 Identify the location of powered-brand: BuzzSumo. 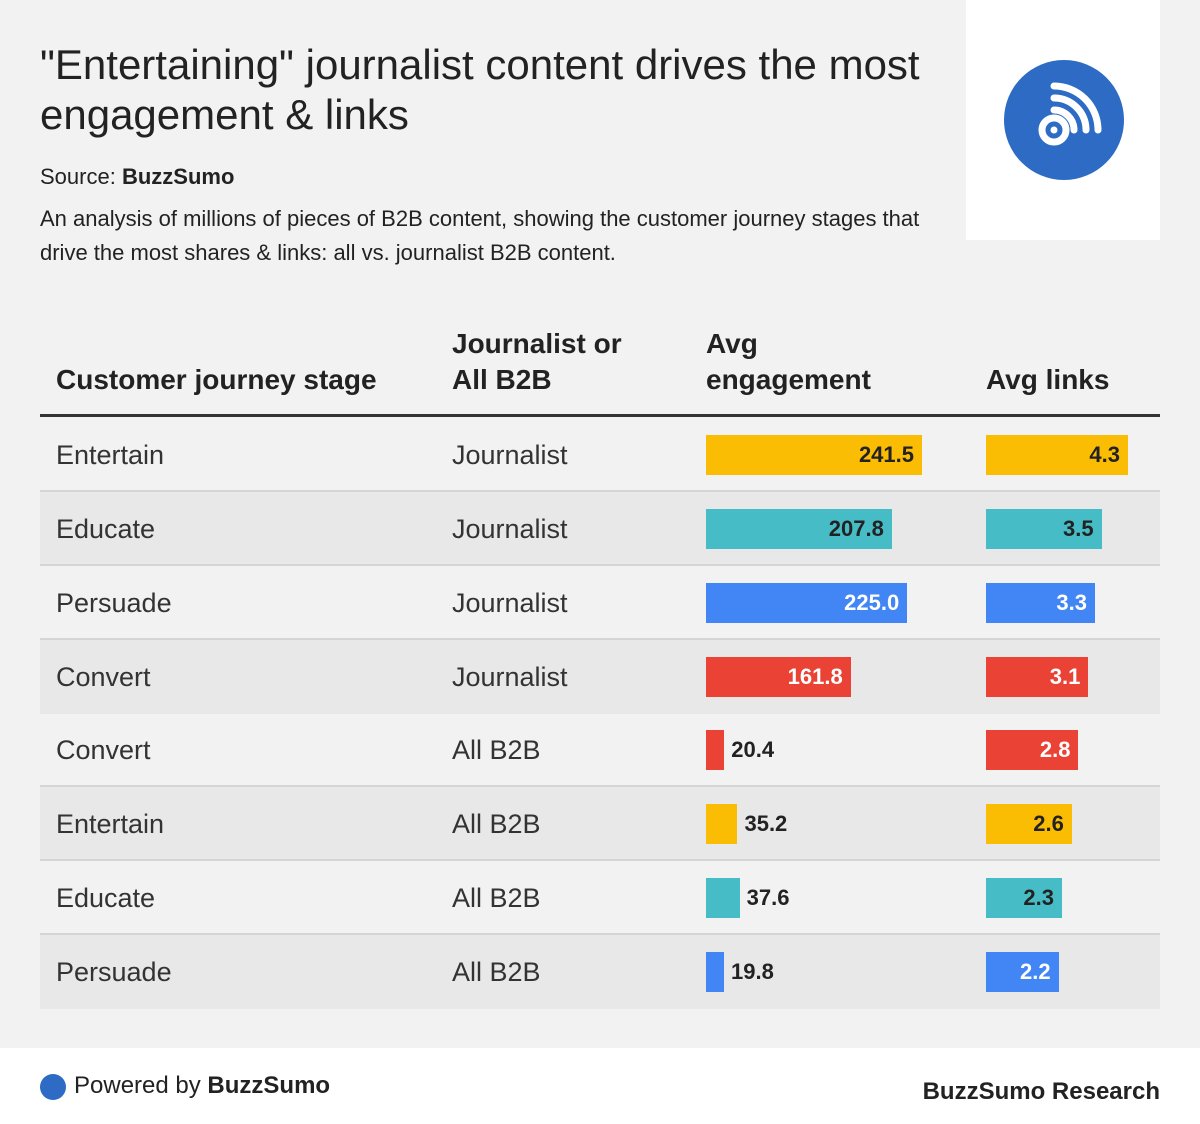
(269, 1085).